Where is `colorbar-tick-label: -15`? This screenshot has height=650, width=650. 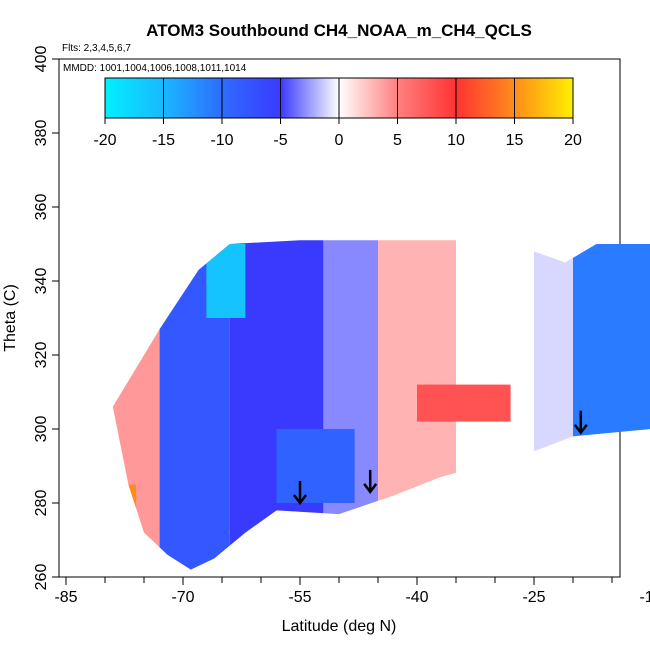
colorbar-tick-label: -15 is located at coordinates (163, 140).